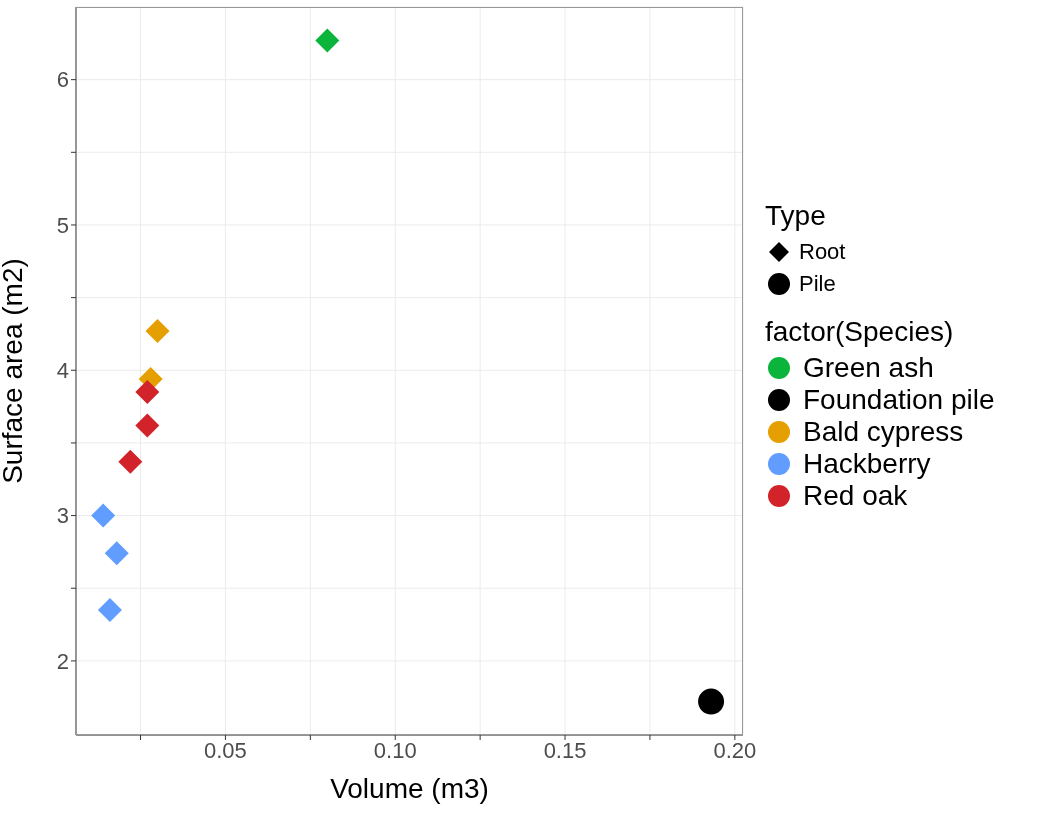 The image size is (1053, 827). Describe the element at coordinates (62, 516) in the screenshot. I see `y-tick-label: 3` at that location.